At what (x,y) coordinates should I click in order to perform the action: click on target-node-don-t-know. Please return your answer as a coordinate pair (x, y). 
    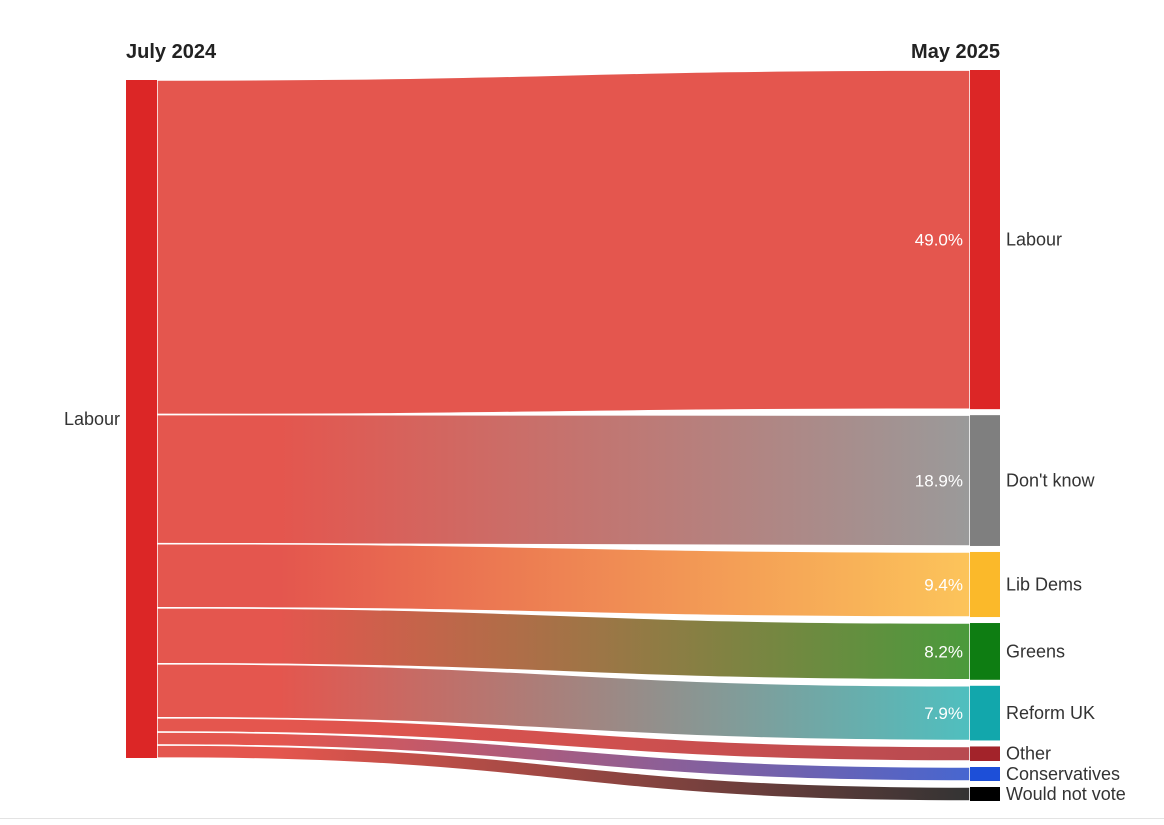
    Looking at the image, I should click on (985, 480).